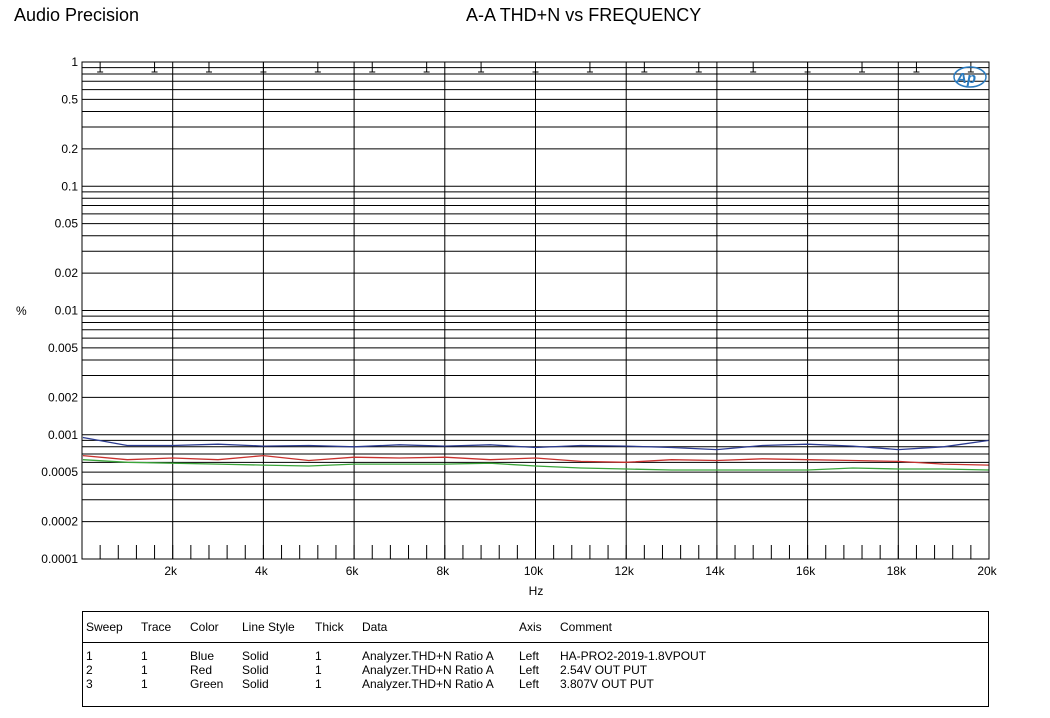 This screenshot has height=718, width=1050. What do you see at coordinates (375, 627) in the screenshot?
I see `legend-header-data: Data` at bounding box center [375, 627].